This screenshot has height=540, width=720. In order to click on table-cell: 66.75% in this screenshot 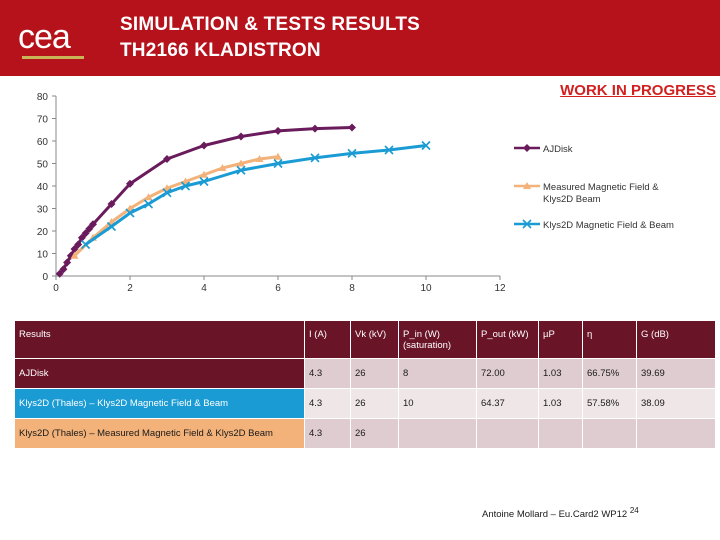, I will do `click(609, 373)`.